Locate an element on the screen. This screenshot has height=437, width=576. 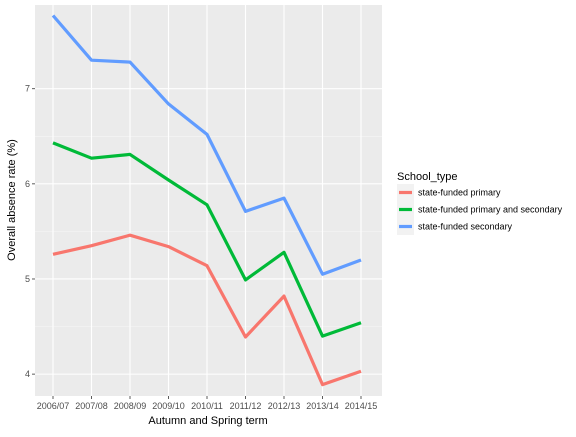
x-tick-label: 2010/11 is located at coordinates (207, 406).